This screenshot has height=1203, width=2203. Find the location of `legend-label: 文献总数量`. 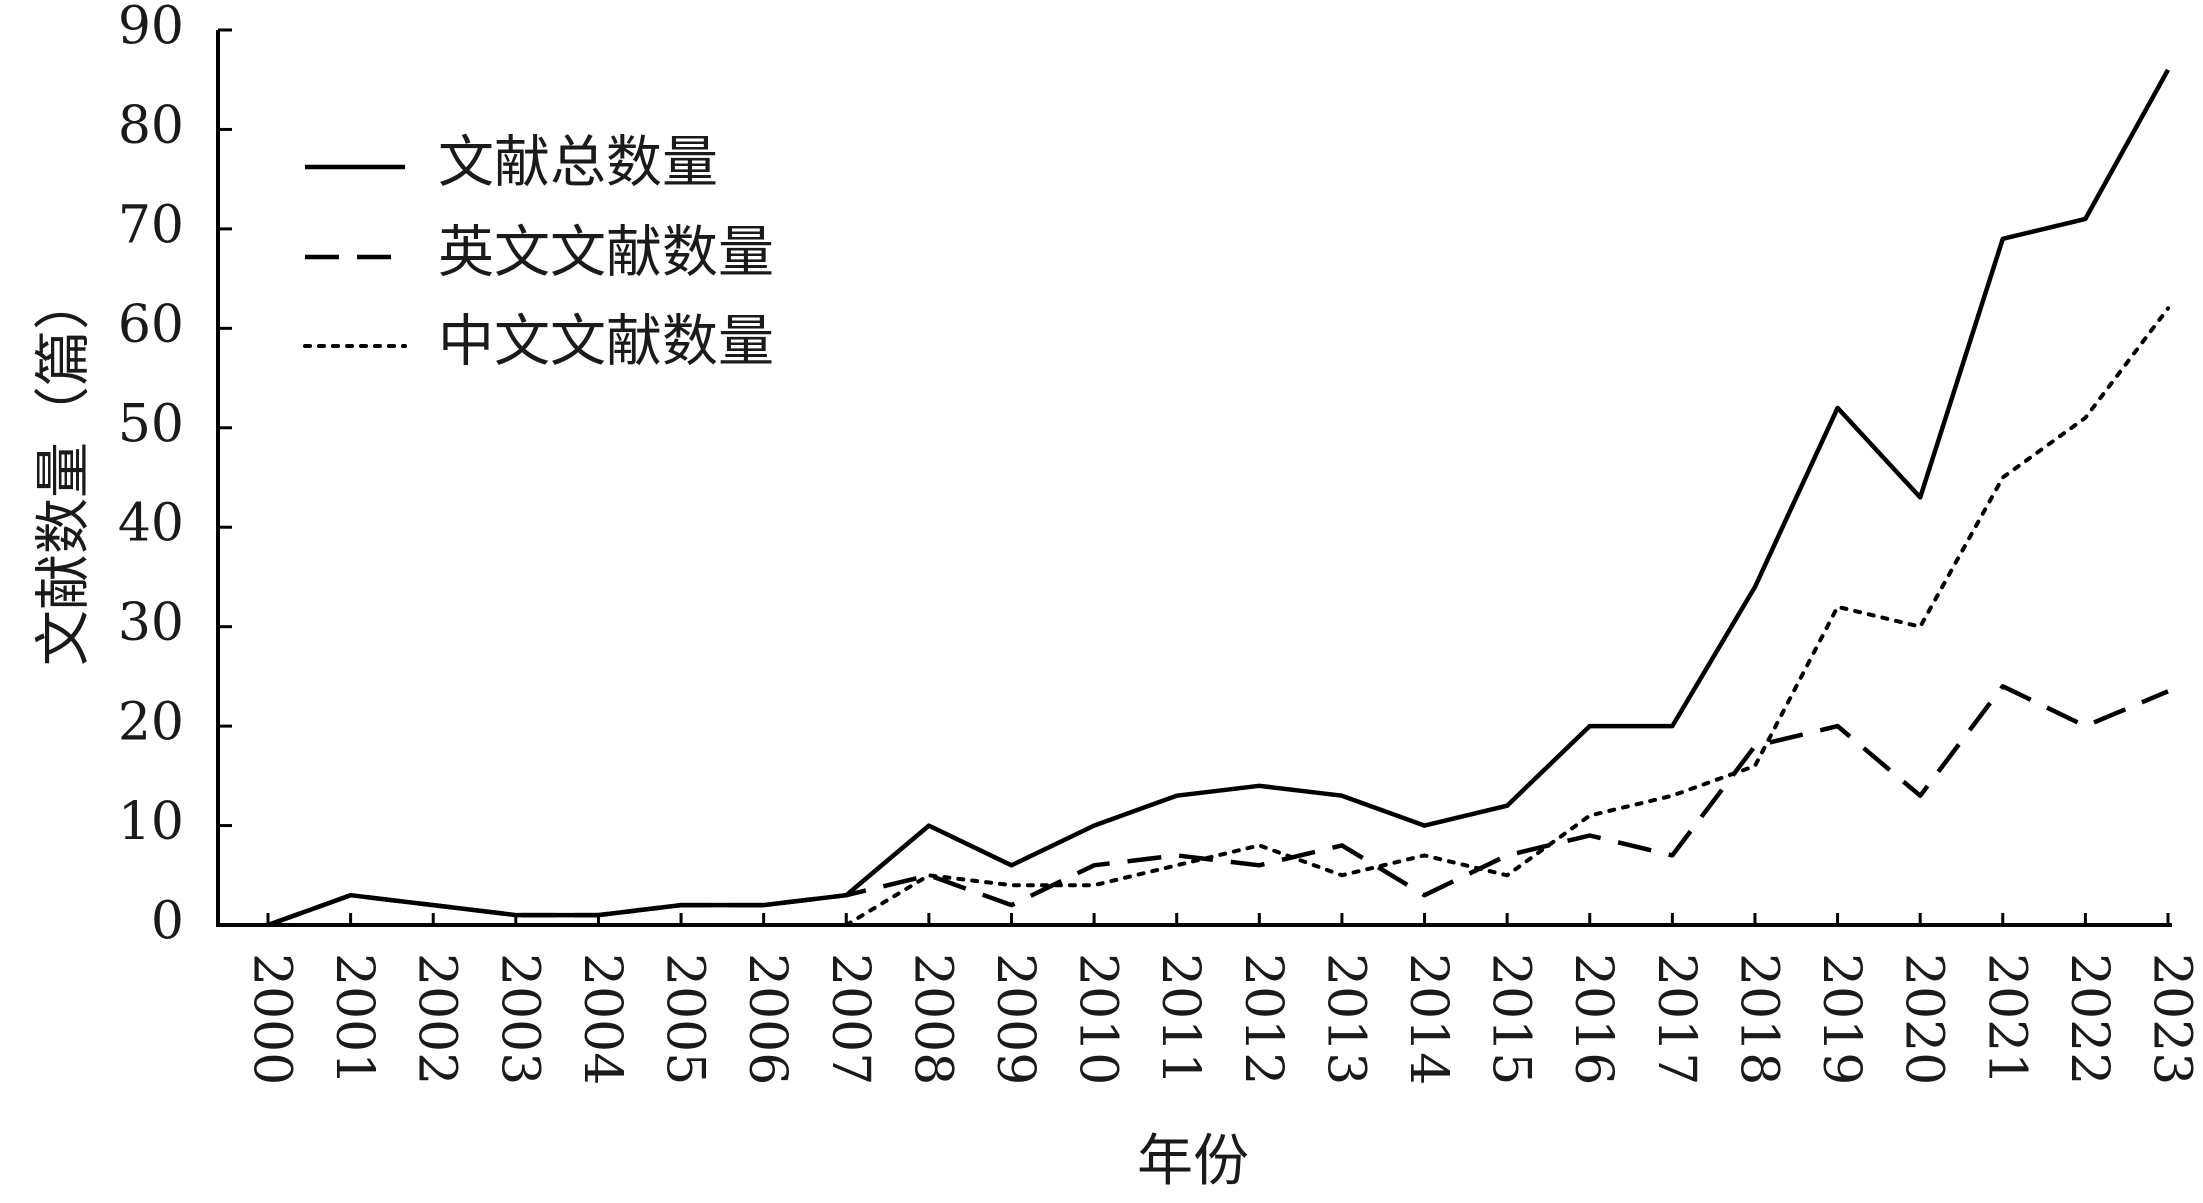

legend-label: 文献总数量 is located at coordinates (578, 163).